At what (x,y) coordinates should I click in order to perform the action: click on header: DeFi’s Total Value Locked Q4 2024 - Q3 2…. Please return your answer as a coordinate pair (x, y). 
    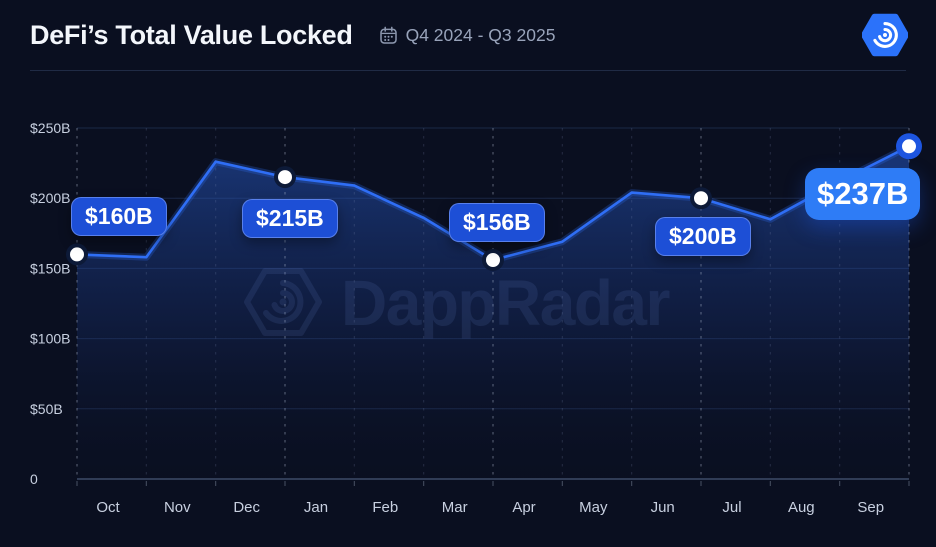
    Looking at the image, I should click on (469, 35).